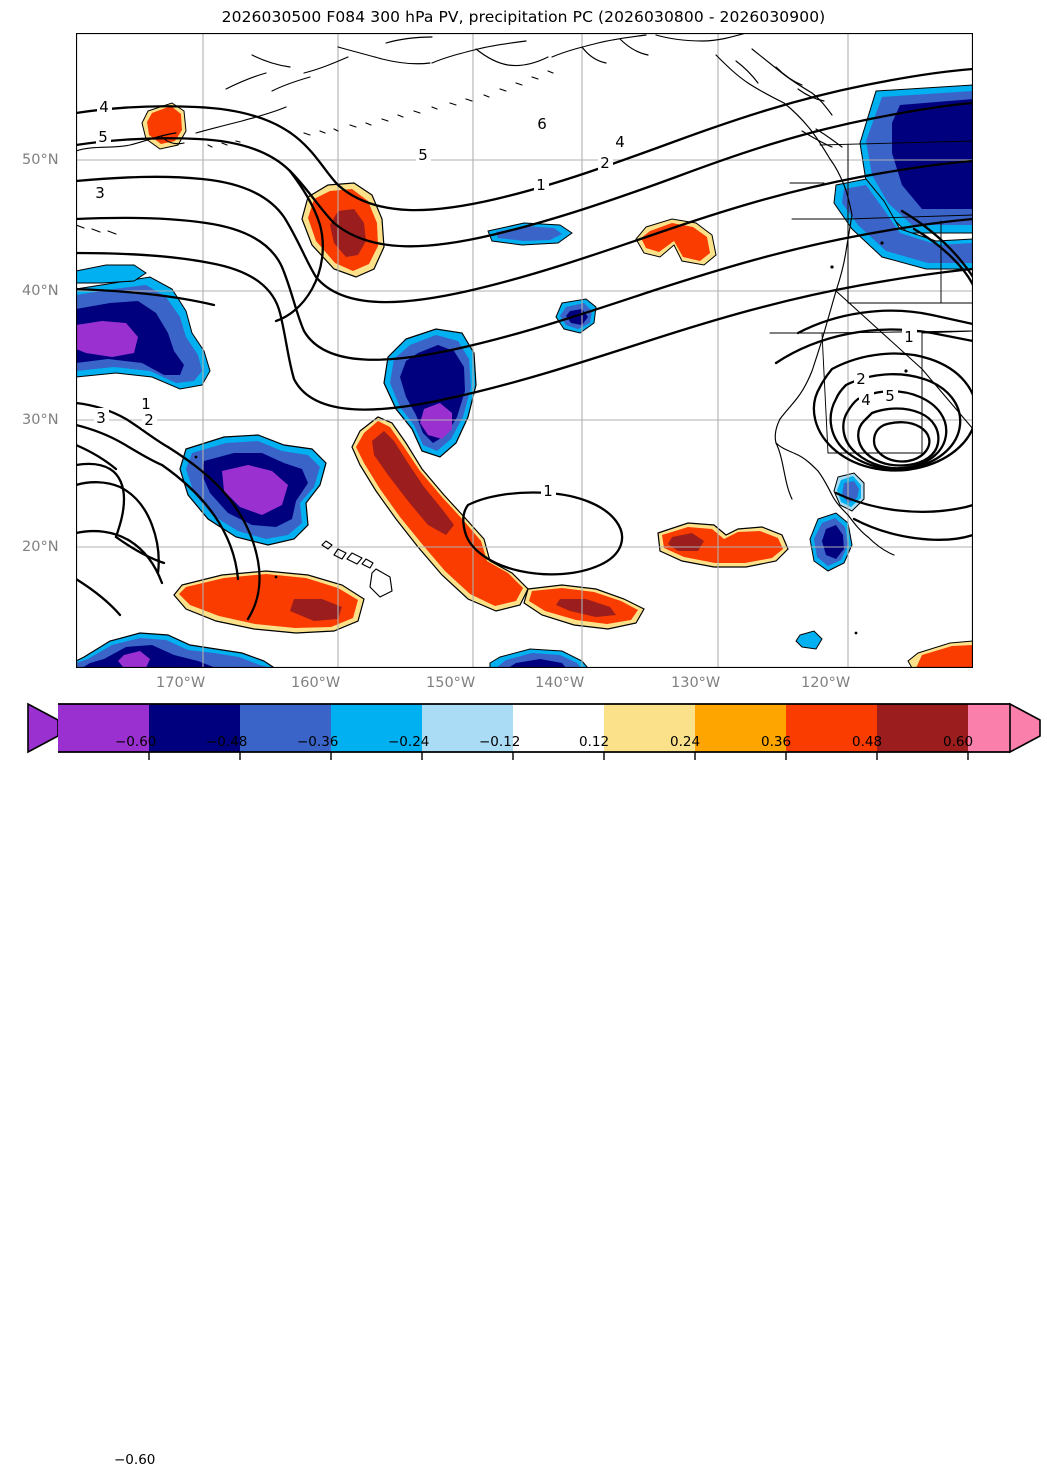 This screenshot has width=1047, height=1468. Describe the element at coordinates (134, 1460) in the screenshot. I see `colorbar-tick-0: −0.60` at that location.